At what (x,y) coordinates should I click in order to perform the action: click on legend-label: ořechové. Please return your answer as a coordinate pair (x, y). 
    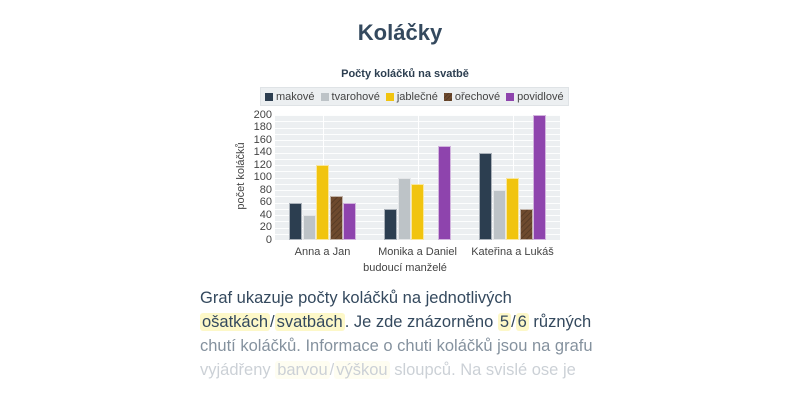
    Looking at the image, I should click on (477, 96).